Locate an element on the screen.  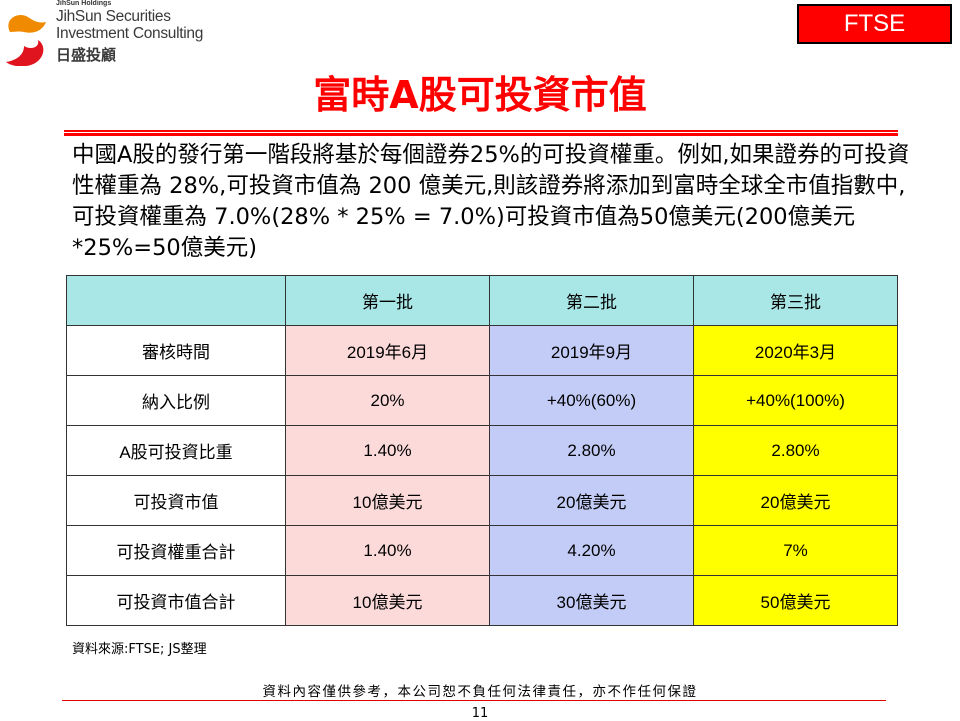
table-cell: +40%(100%) is located at coordinates (795, 400).